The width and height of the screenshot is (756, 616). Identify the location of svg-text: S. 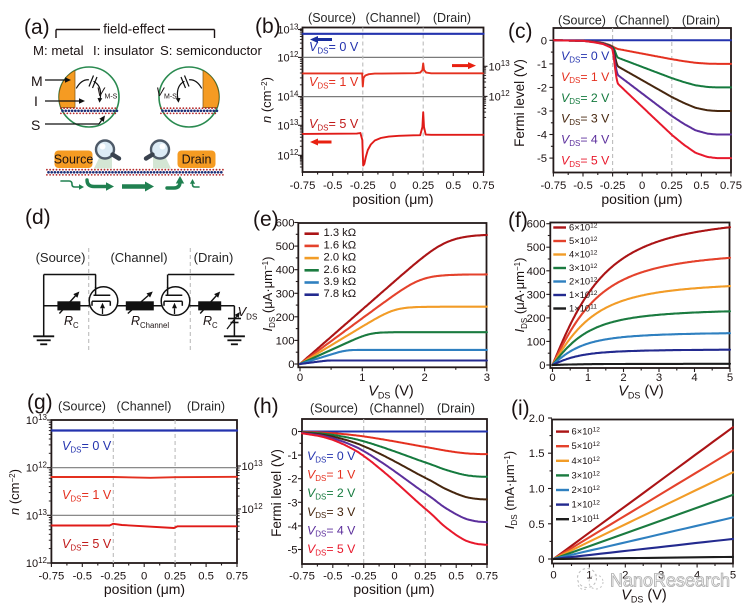
(35, 125).